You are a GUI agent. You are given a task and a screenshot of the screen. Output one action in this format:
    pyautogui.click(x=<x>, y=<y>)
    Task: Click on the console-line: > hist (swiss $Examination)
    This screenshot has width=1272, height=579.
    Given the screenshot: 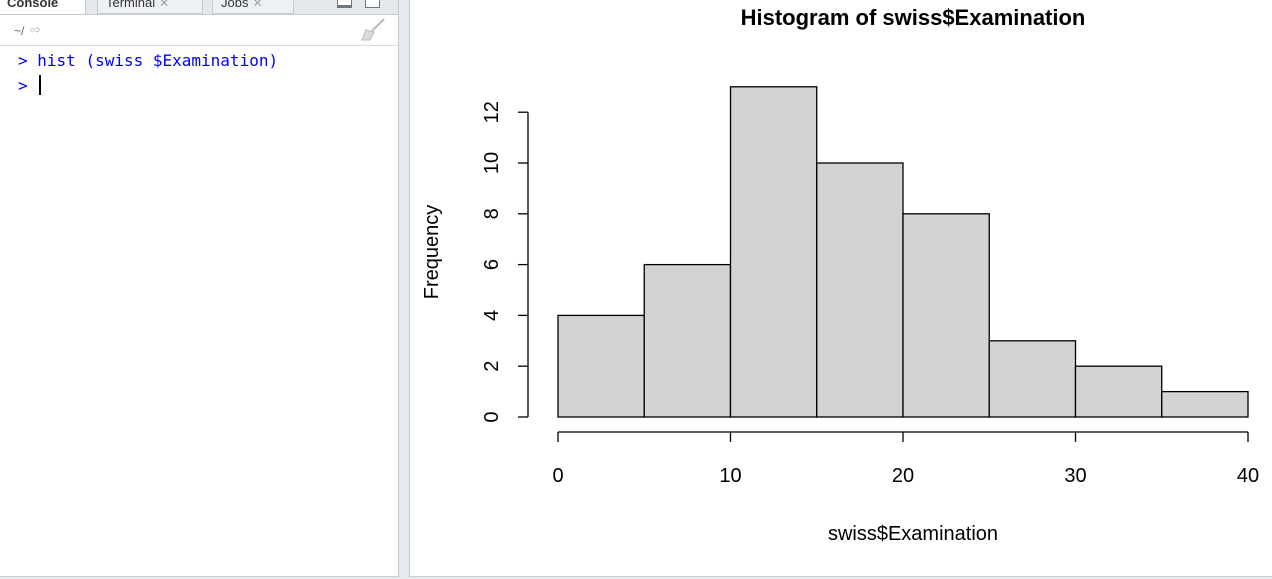 What is the action you would take?
    pyautogui.click(x=208, y=60)
    